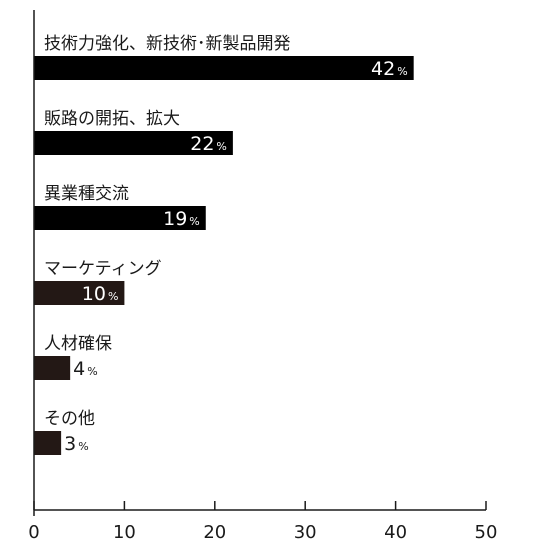 This screenshot has height=552, width=544. I want to click on x-tick-label: 0, so click(33, 532).